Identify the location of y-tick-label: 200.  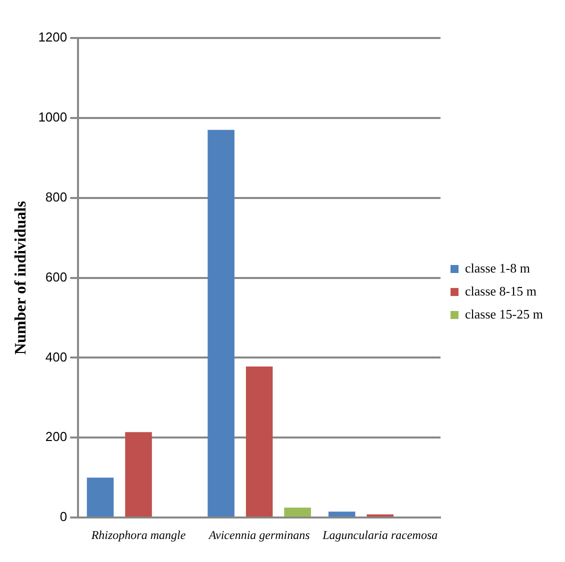
(56, 436).